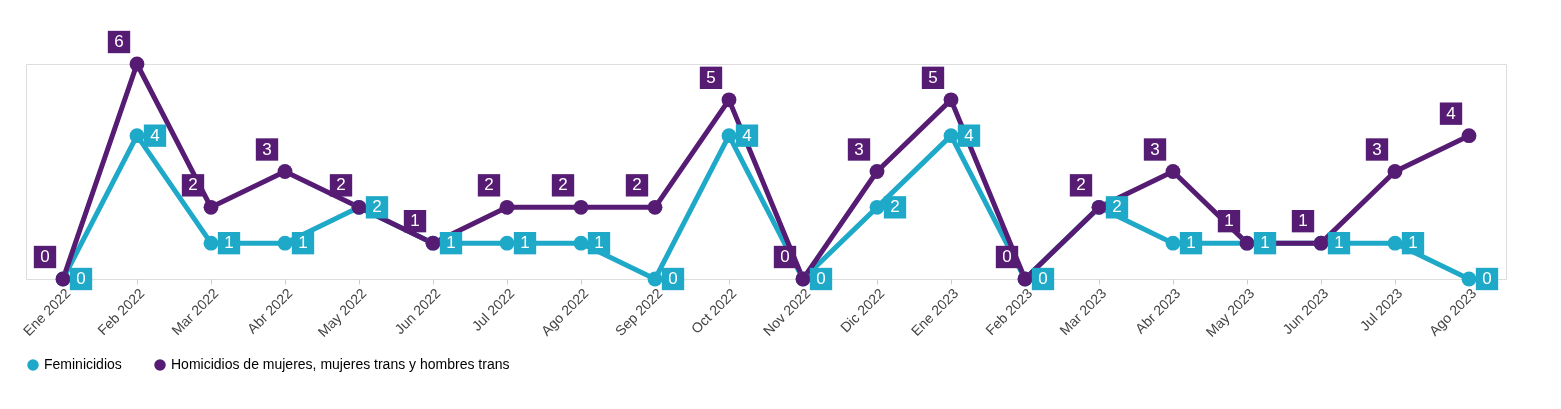 The width and height of the screenshot is (1561, 409). What do you see at coordinates (83, 364) in the screenshot?
I see `legend-label: Feminicidios` at bounding box center [83, 364].